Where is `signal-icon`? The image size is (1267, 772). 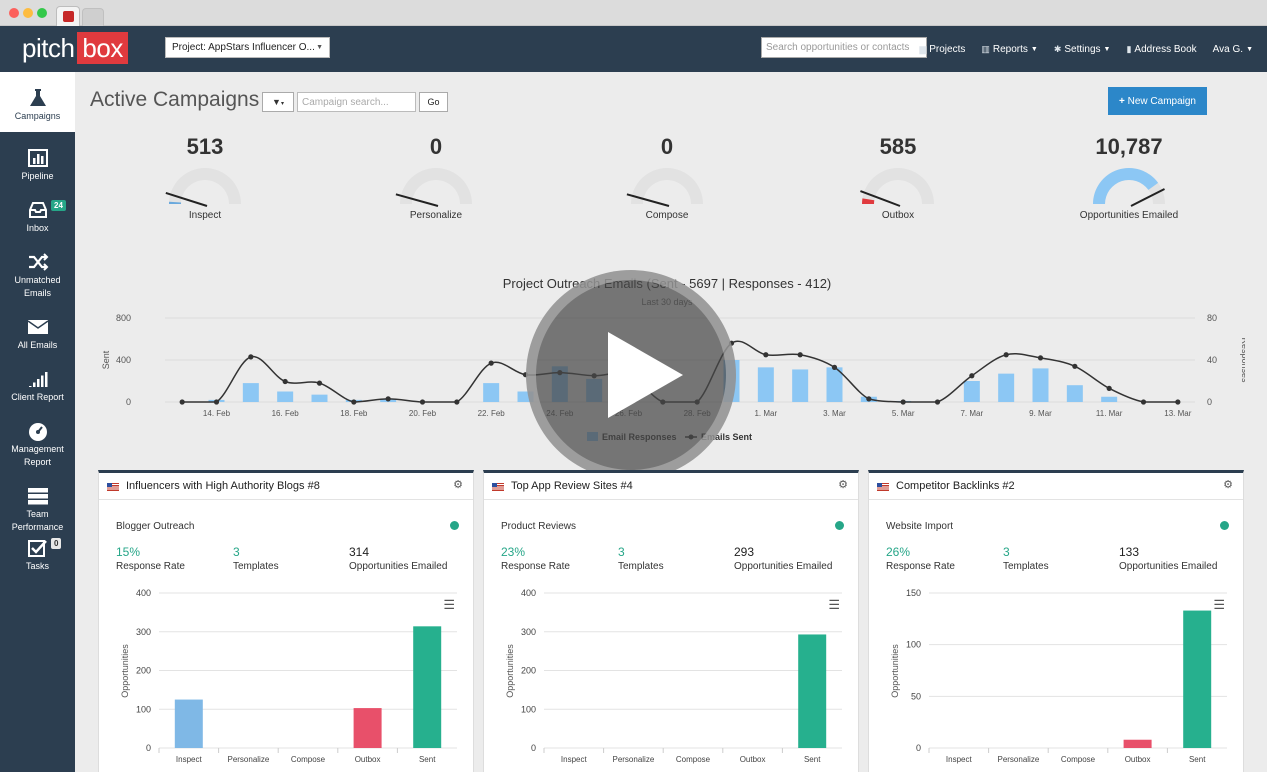 signal-icon is located at coordinates (37, 379).